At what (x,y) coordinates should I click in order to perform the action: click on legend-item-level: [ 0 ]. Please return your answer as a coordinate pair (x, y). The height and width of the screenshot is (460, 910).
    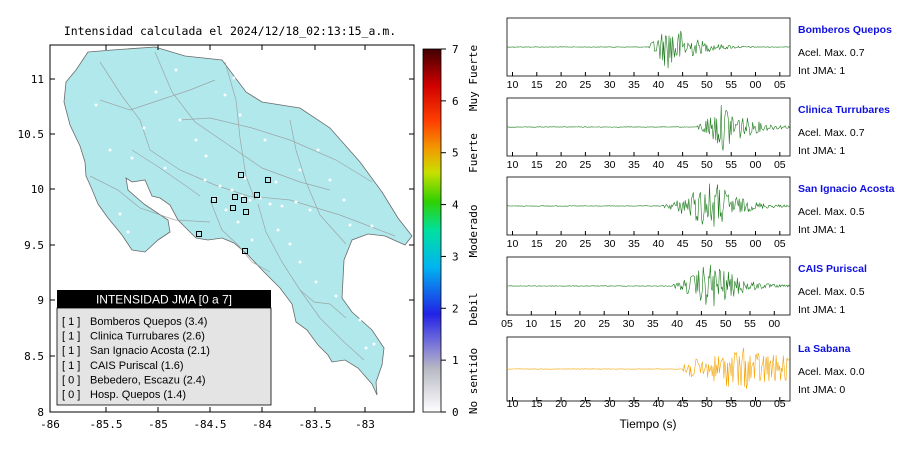
    Looking at the image, I should click on (71, 395).